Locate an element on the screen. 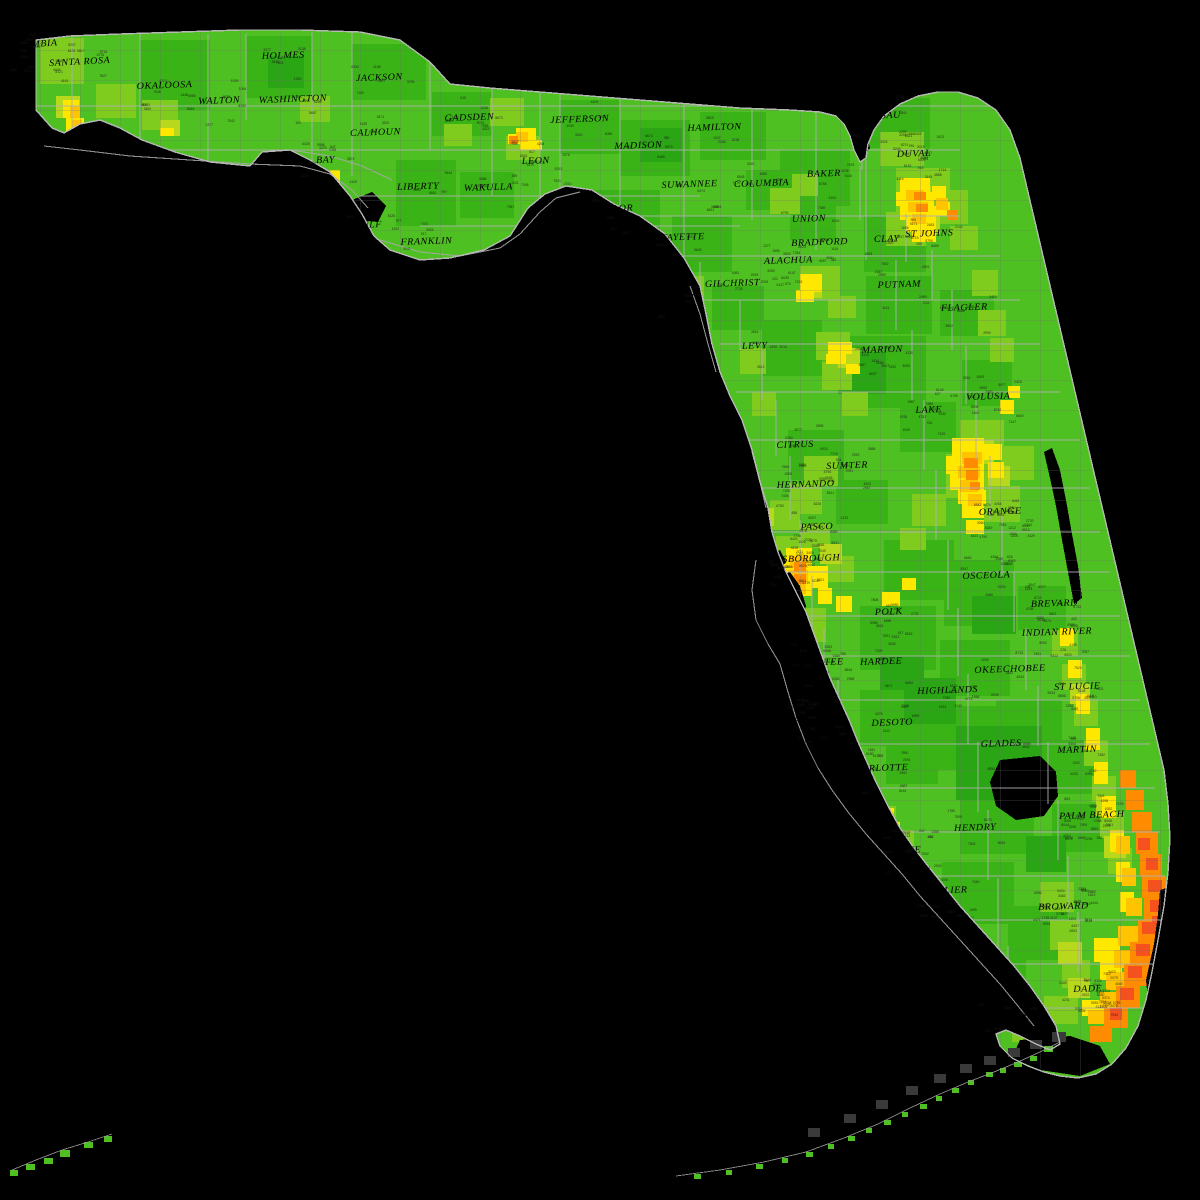  indian-river-lagoon is located at coordinates (1063, 526).